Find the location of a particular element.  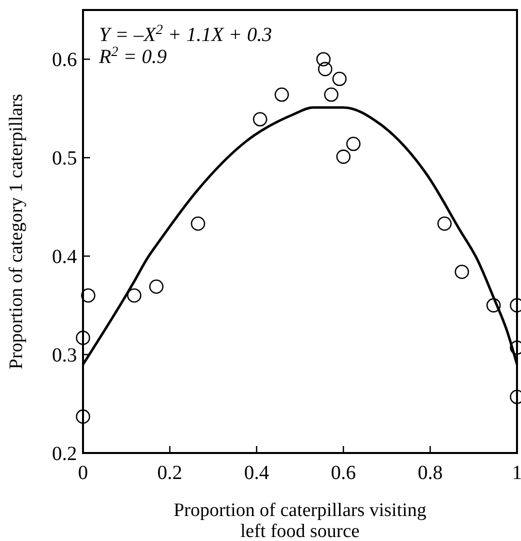

x-tick-label: 0.4 is located at coordinates (257, 473).